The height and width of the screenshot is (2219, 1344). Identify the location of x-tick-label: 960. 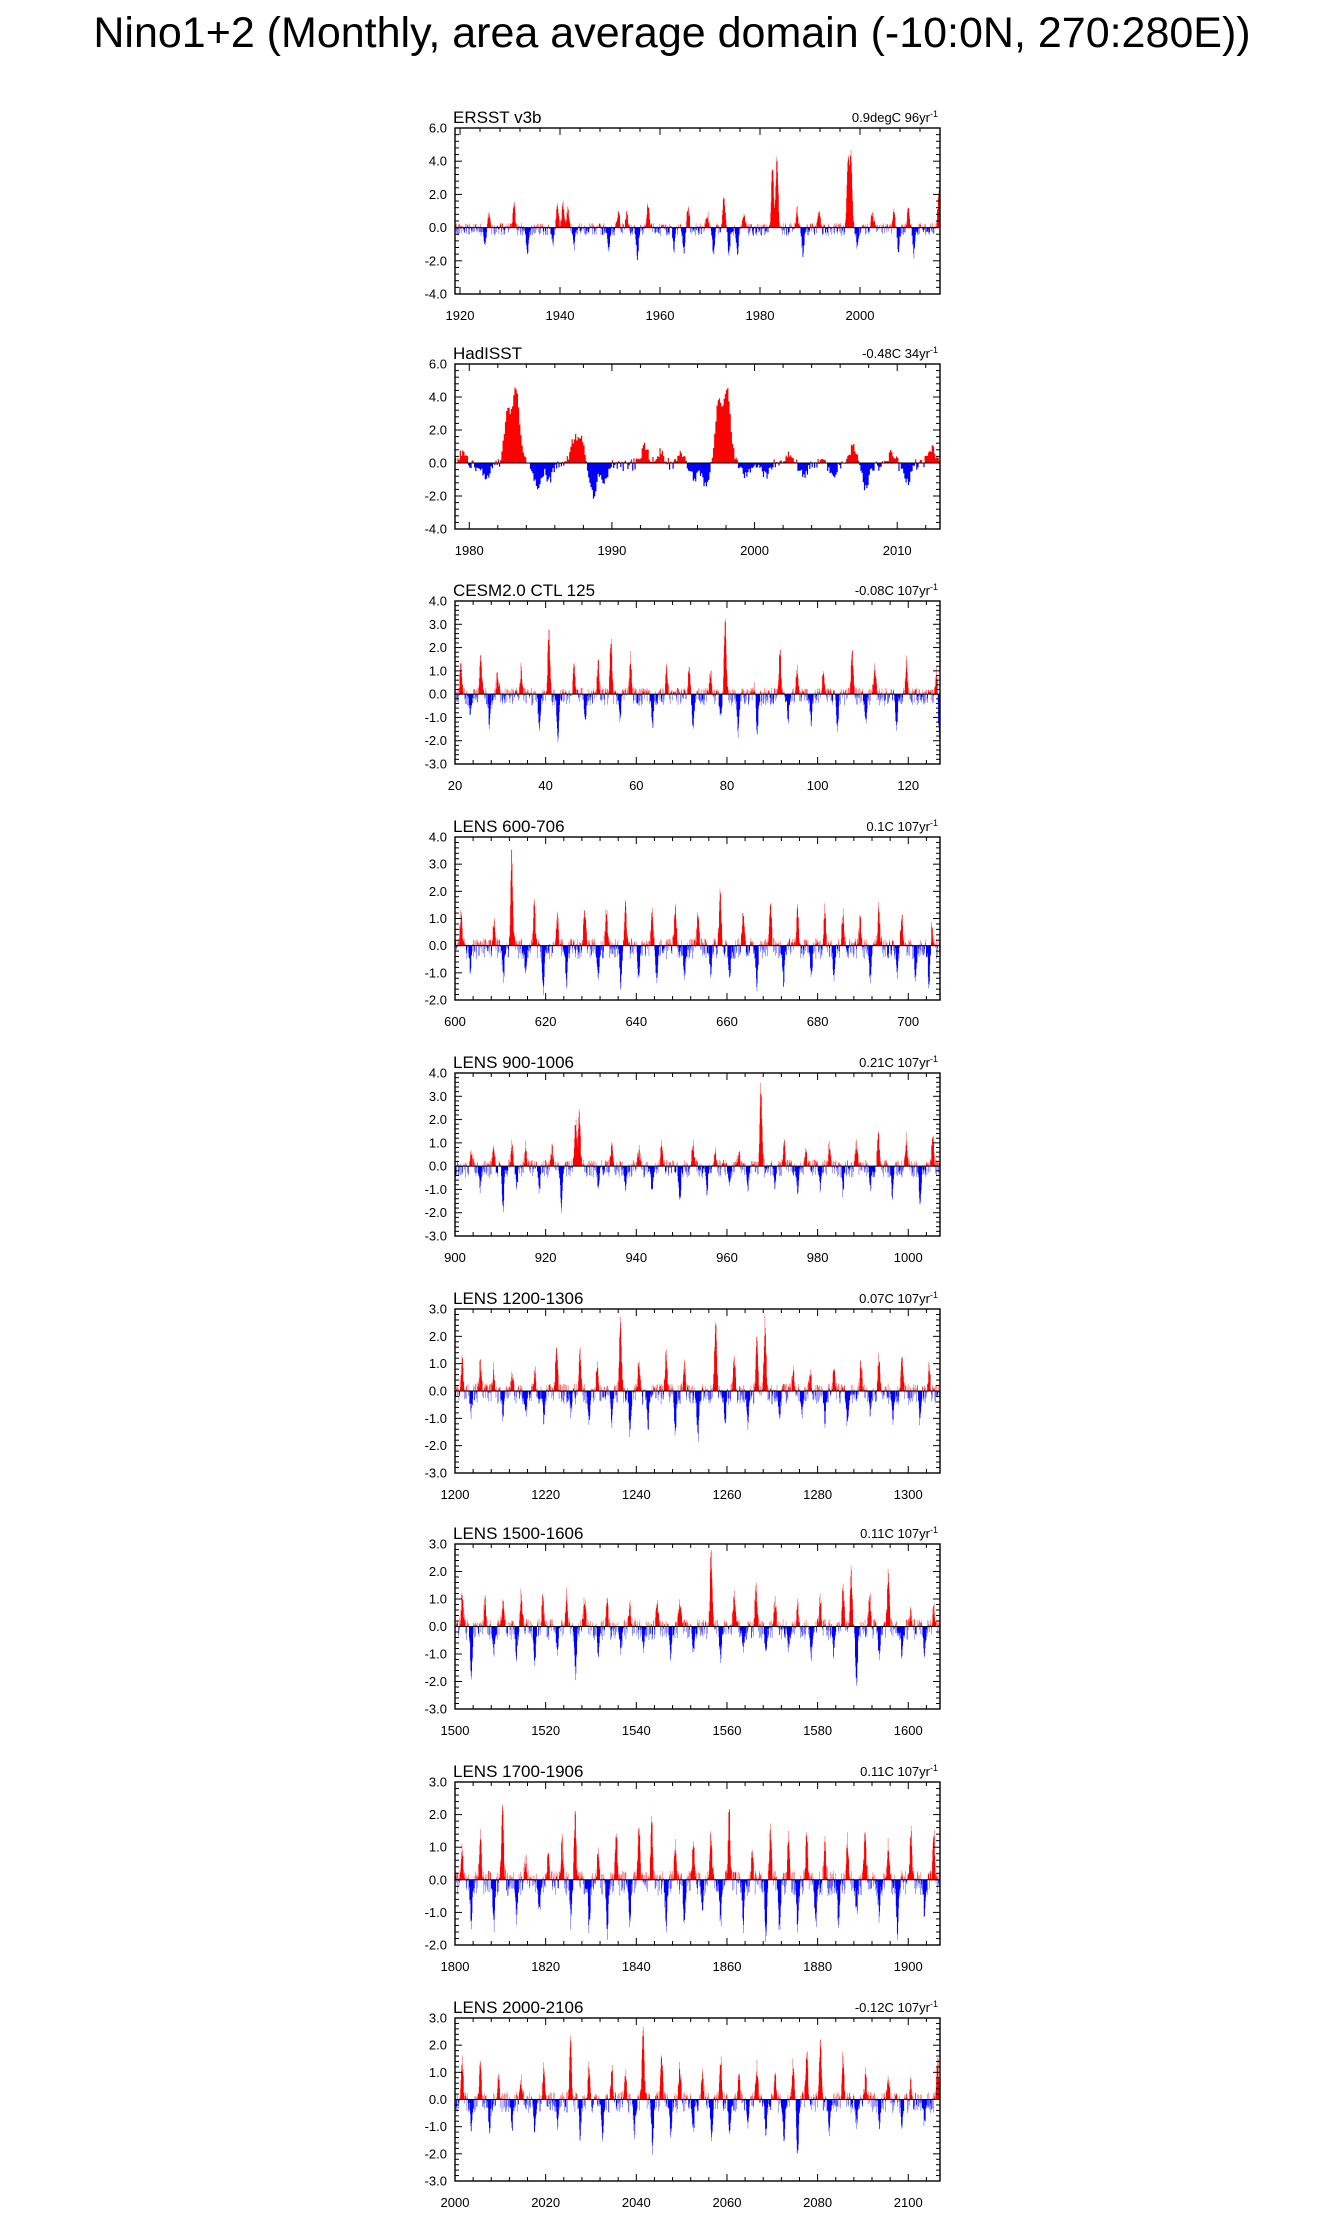
(727, 1257).